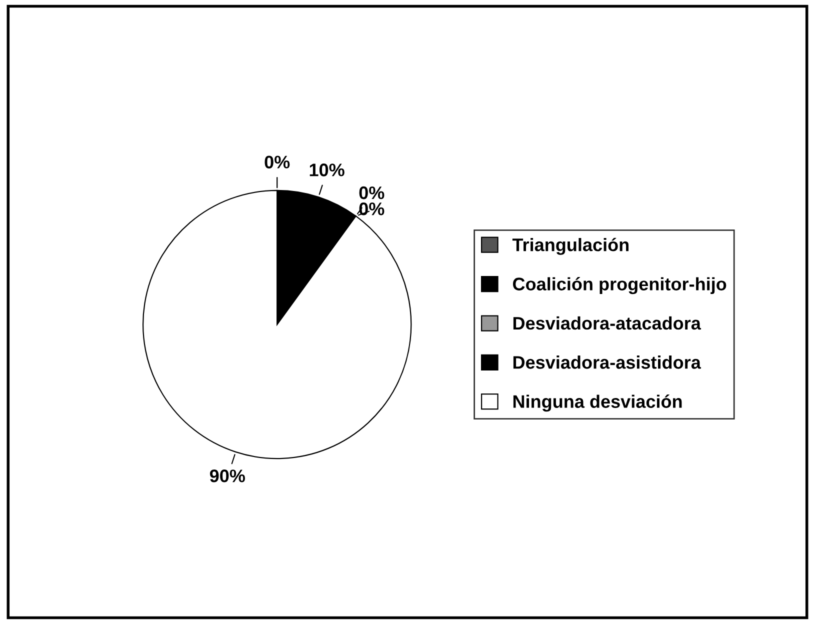  Describe the element at coordinates (227, 476) in the screenshot. I see `data-label: 90%` at that location.